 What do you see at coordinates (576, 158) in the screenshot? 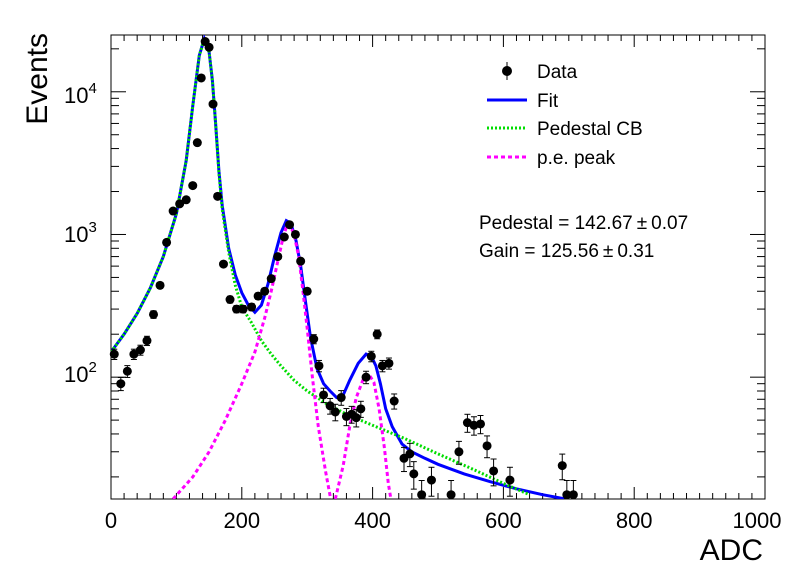
I see `legend-label-pe-peak: p.e. peak` at bounding box center [576, 158].